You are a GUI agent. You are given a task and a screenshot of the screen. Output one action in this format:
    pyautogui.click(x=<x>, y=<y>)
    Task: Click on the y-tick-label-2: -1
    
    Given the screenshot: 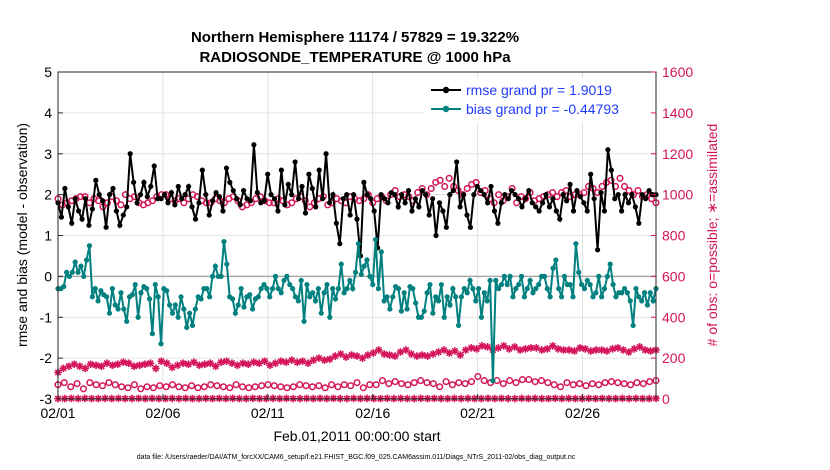 What is the action you would take?
    pyautogui.click(x=46, y=317)
    